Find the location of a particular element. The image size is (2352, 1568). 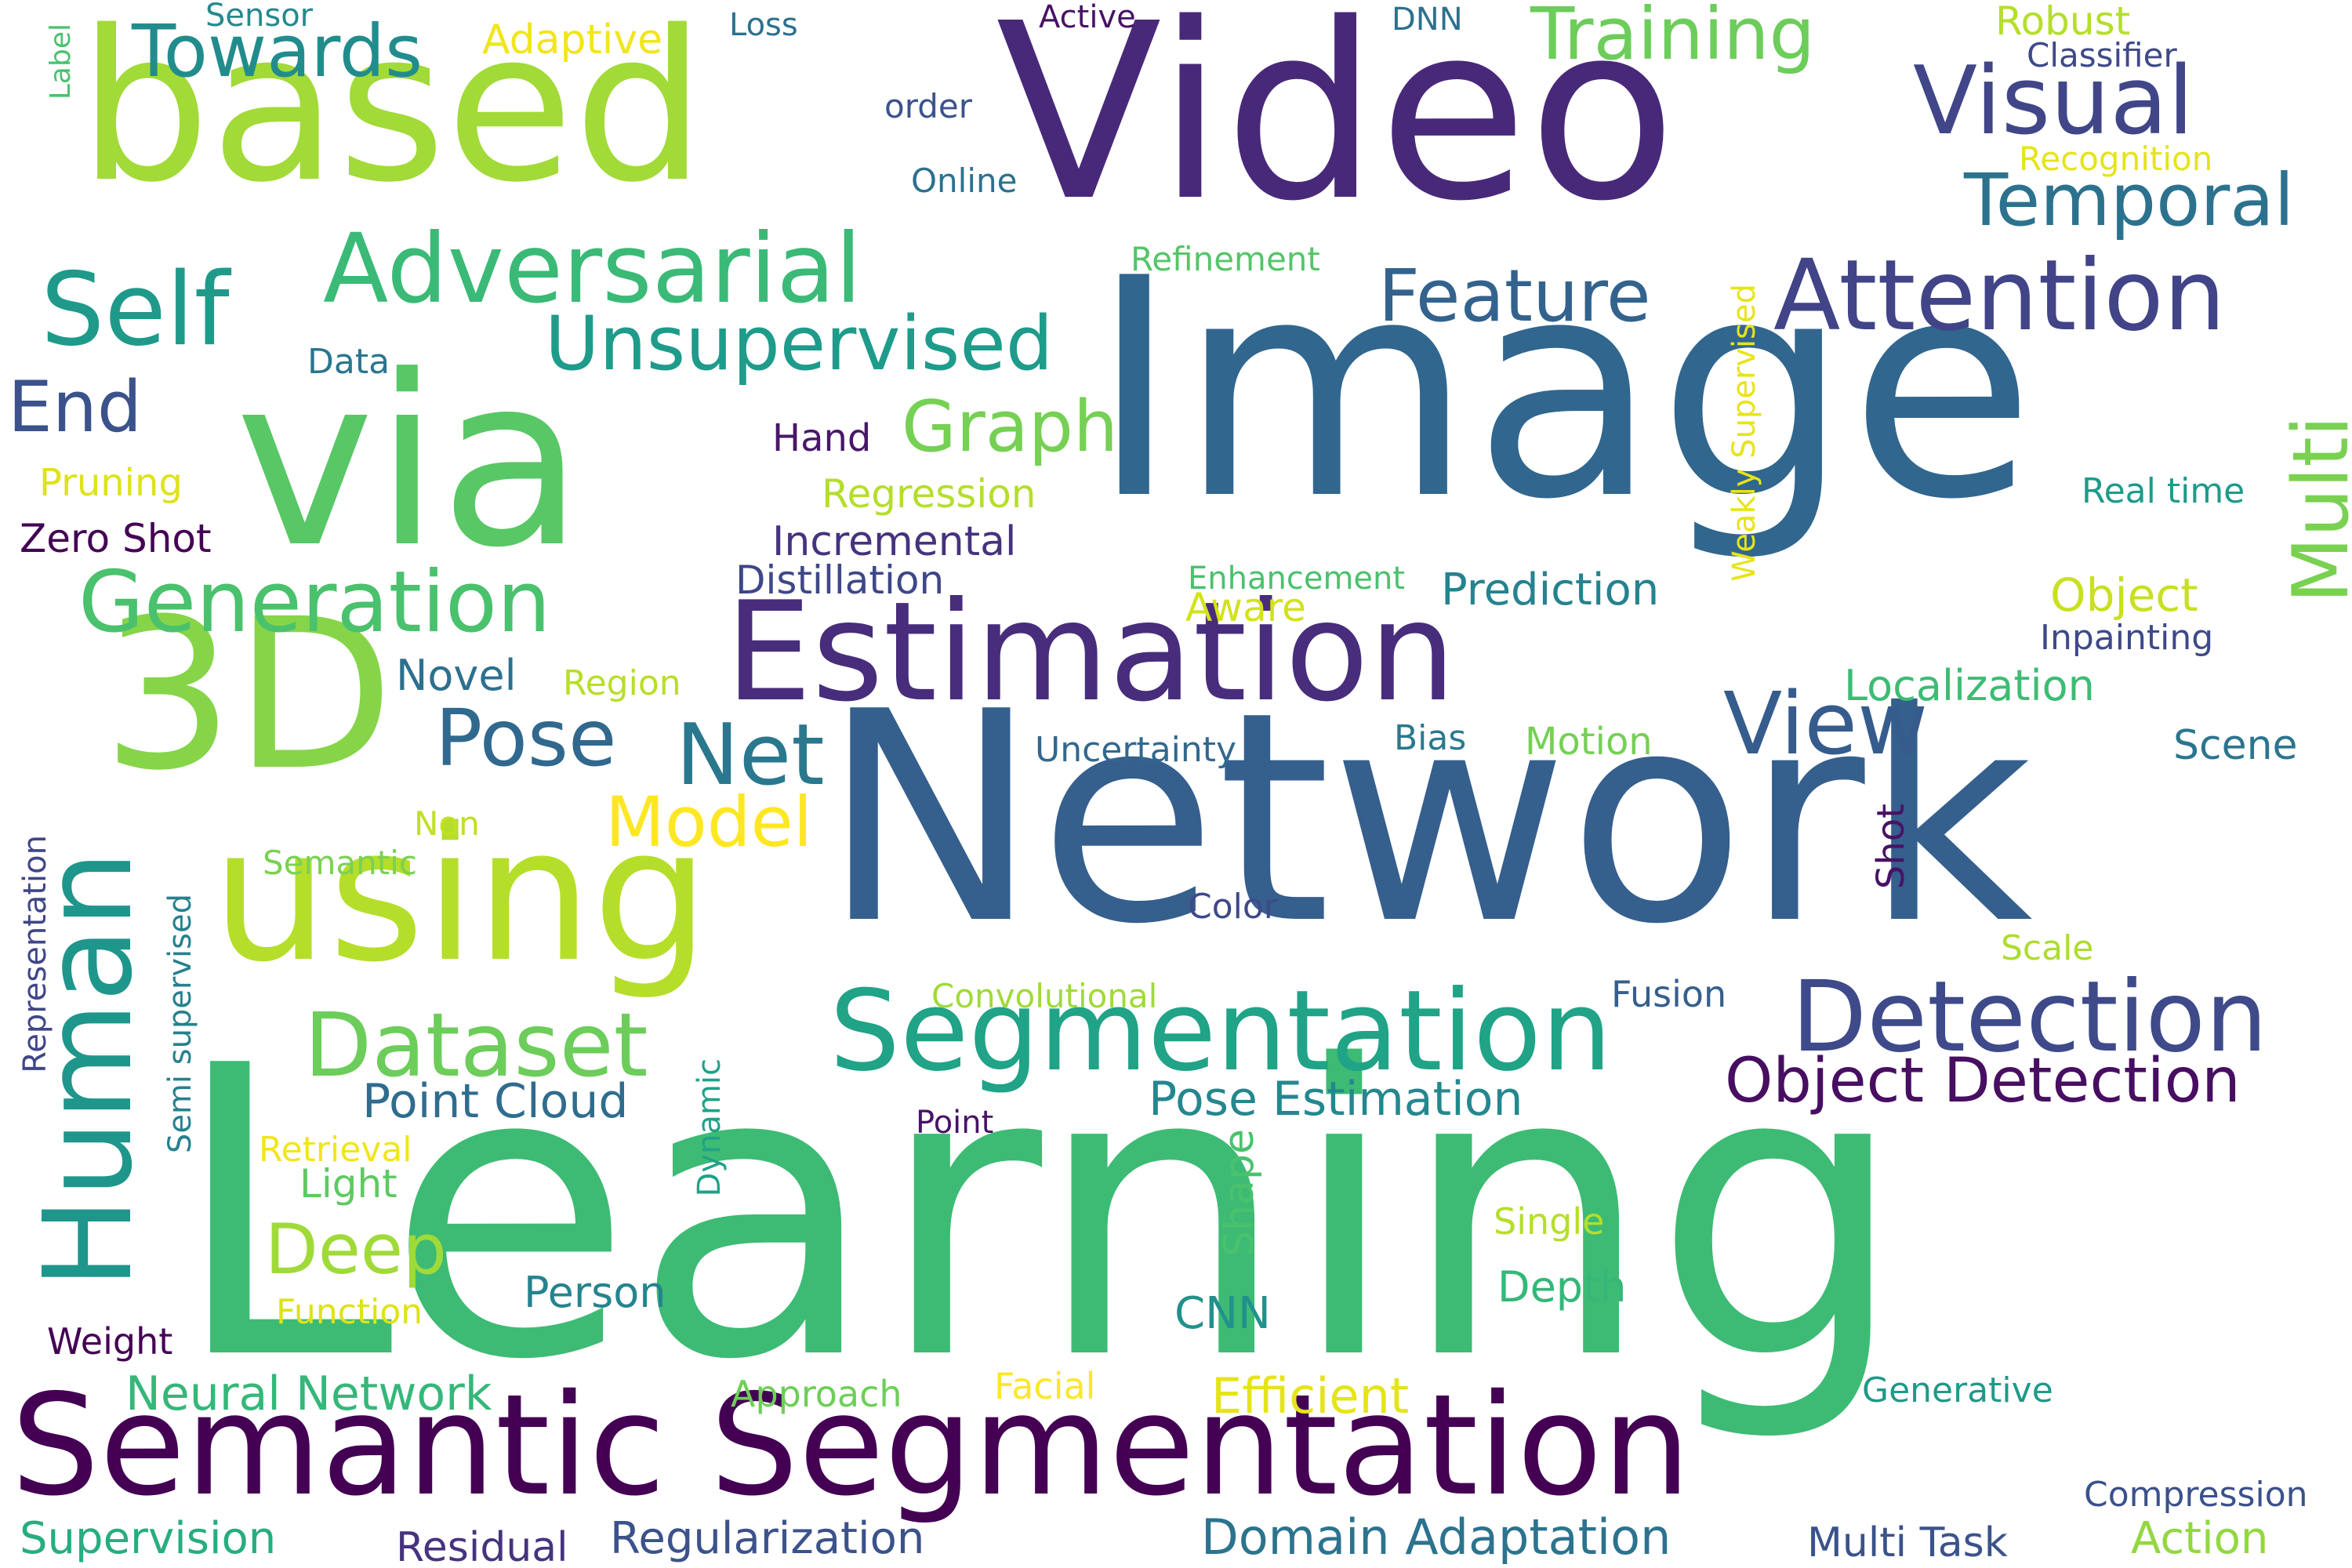

word-network: Network is located at coordinates (1427, 819).